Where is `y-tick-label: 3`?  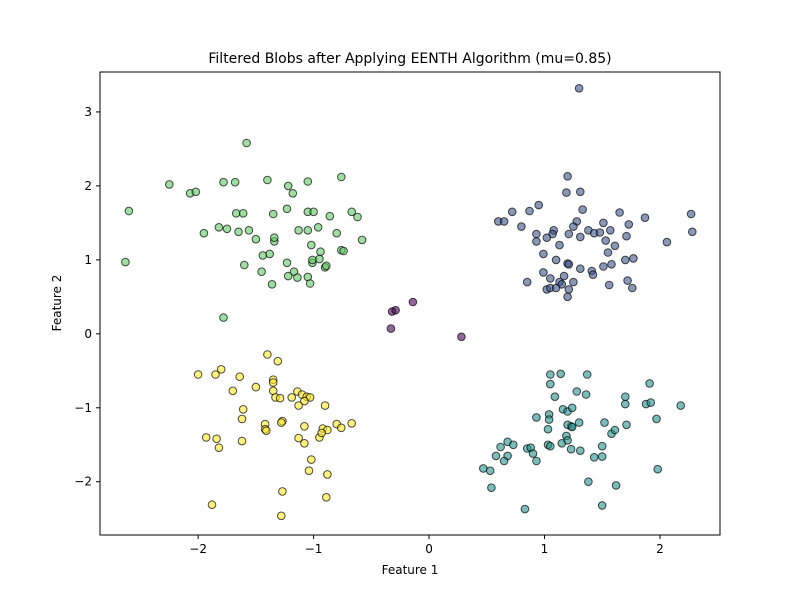
y-tick-label: 3 is located at coordinates (88, 112).